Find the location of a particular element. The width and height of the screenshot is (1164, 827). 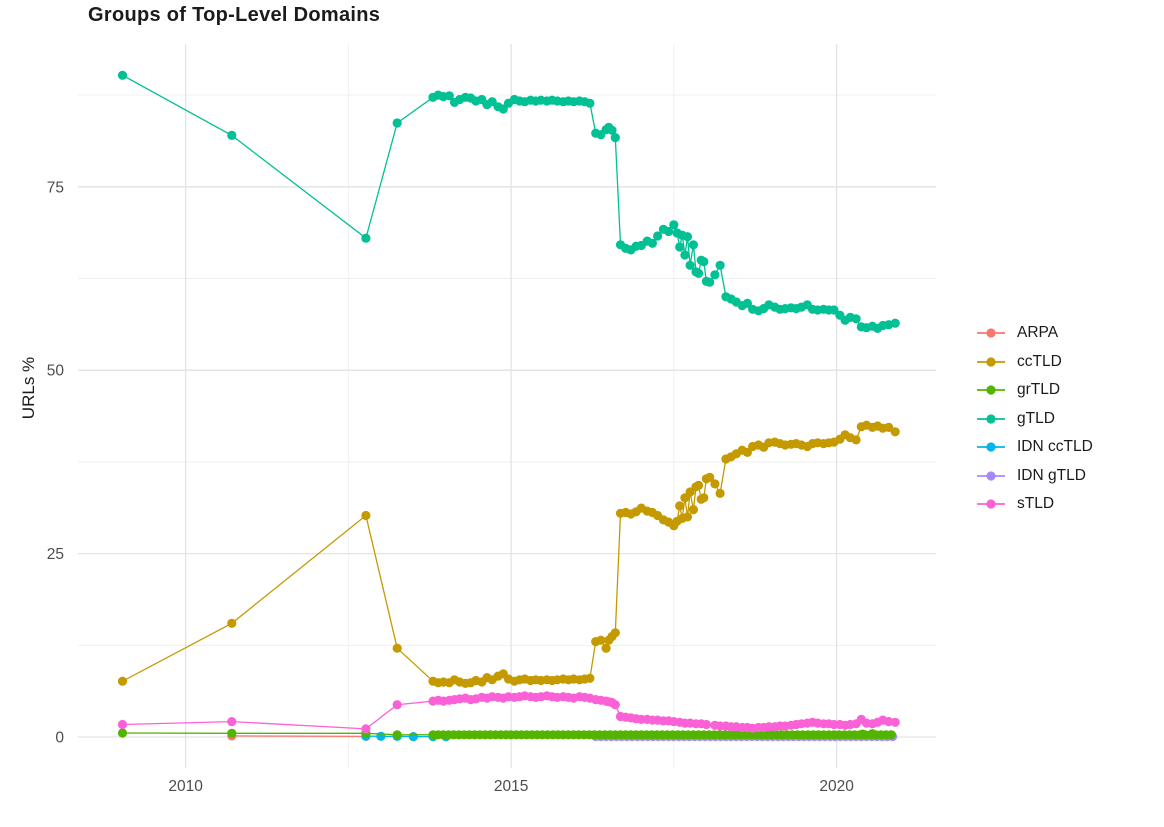

legend-item-IDN-ccTLD: IDN ccTLD is located at coordinates (1034, 447).